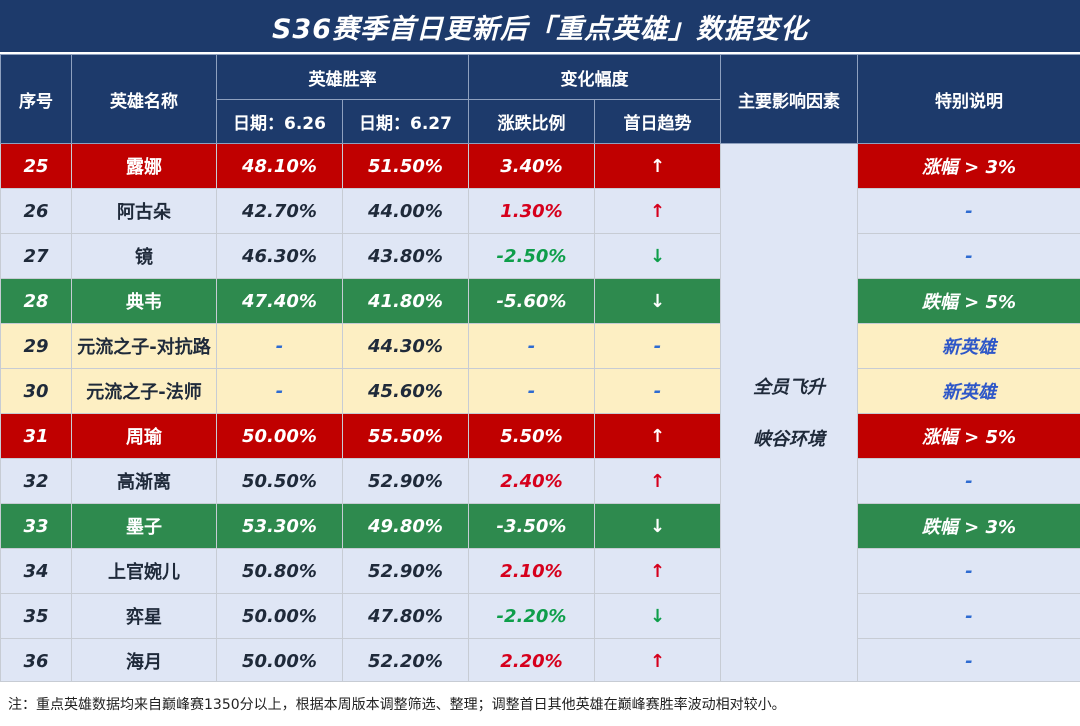  I want to click on change-ratio: 2.10%, so click(531, 571).